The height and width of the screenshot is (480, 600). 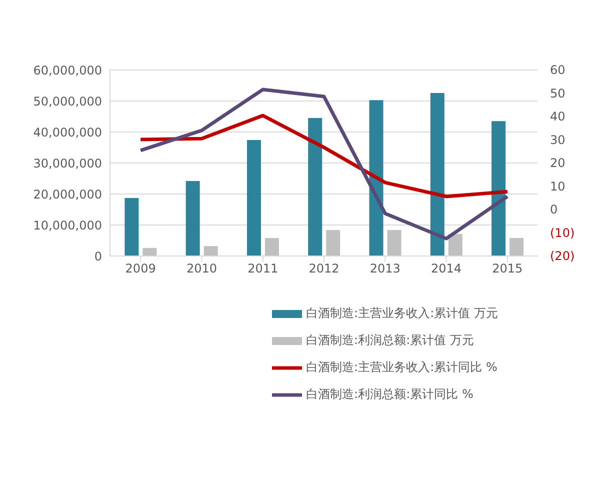 I want to click on legend-label: 白酒制造:主营业务收入:累计值 万元, so click(x=402, y=313).